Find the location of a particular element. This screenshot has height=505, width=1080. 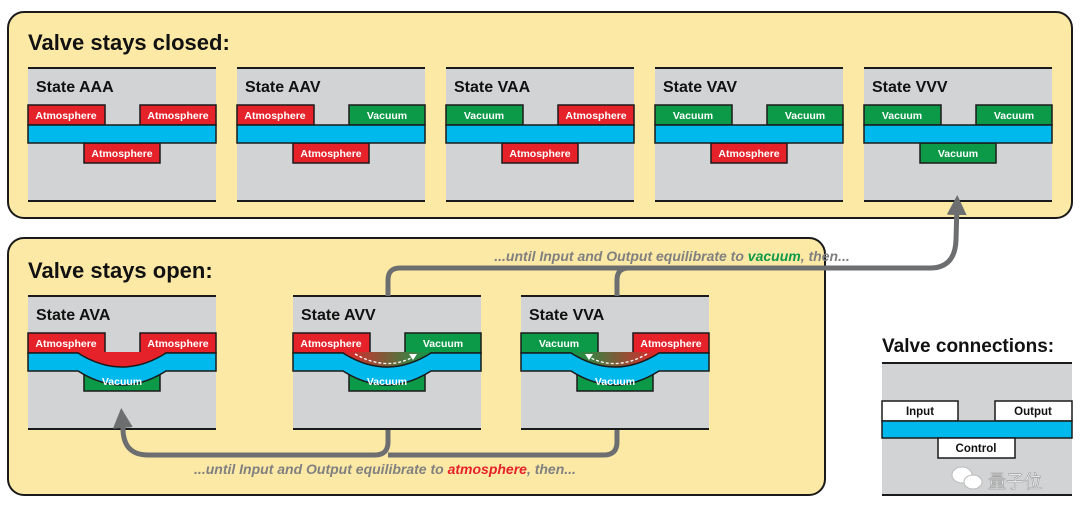

state-panel: State VVV Vacuum Vacuum Vacuum is located at coordinates (958, 134).